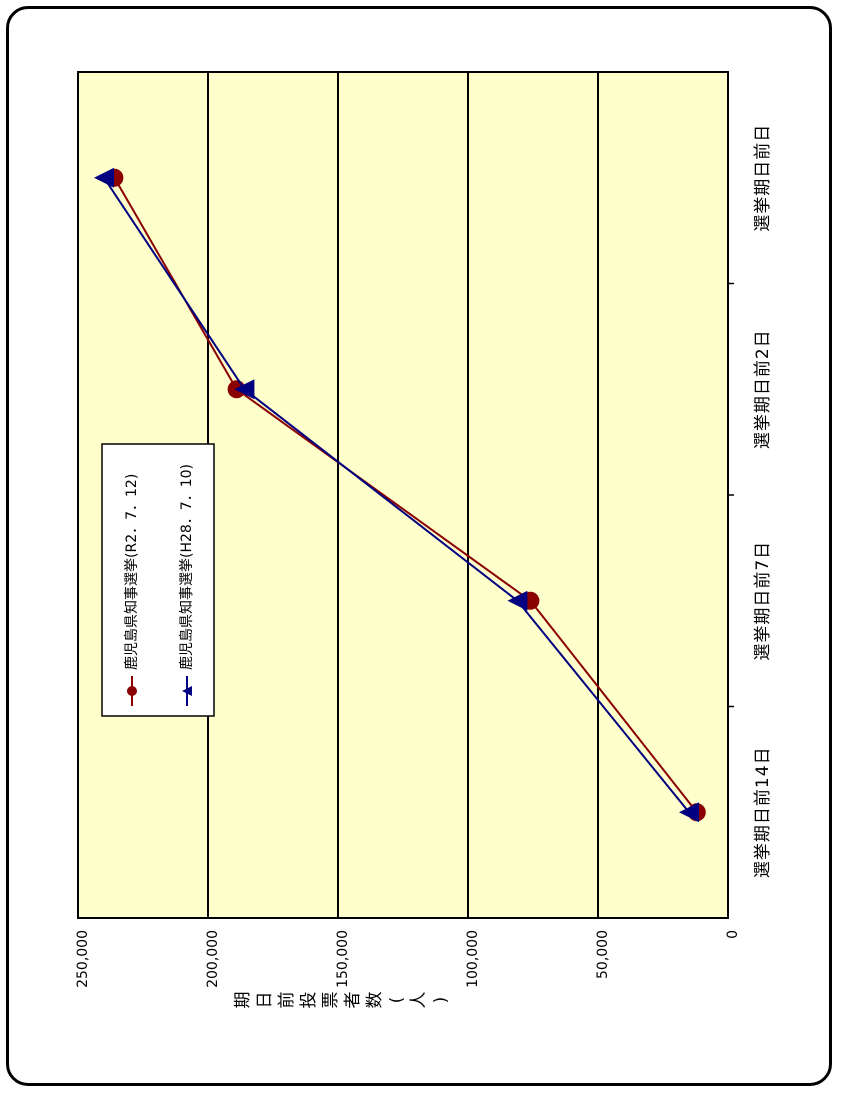 The width and height of the screenshot is (842, 1095). Describe the element at coordinates (441, 1000) in the screenshot. I see `y-axis-title-char: )` at that location.